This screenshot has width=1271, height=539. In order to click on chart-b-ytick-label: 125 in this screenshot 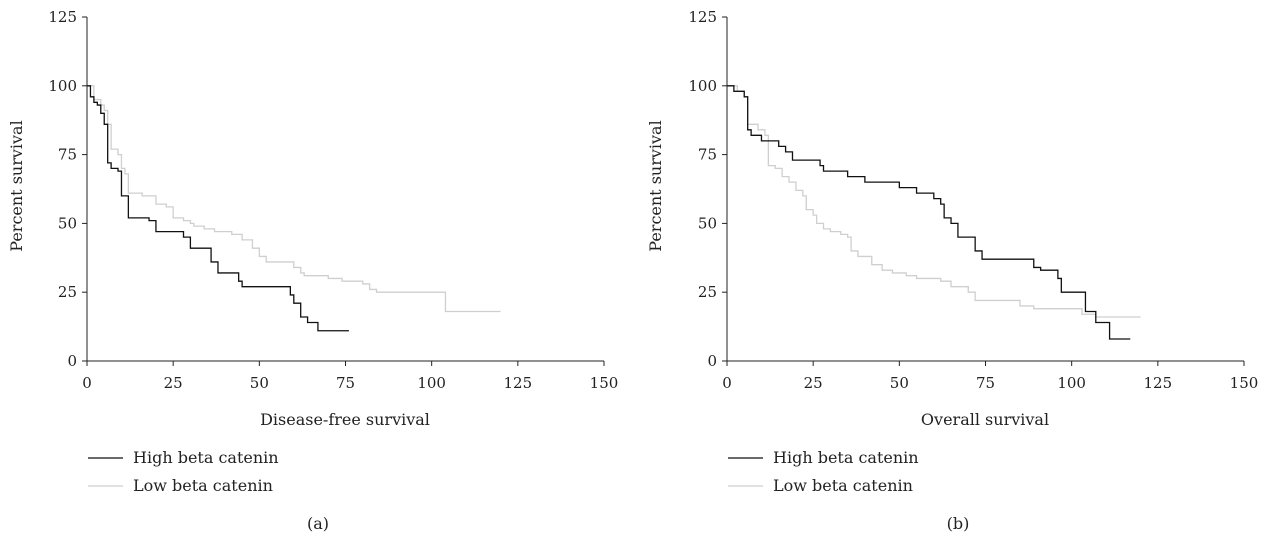, I will do `click(702, 17)`.